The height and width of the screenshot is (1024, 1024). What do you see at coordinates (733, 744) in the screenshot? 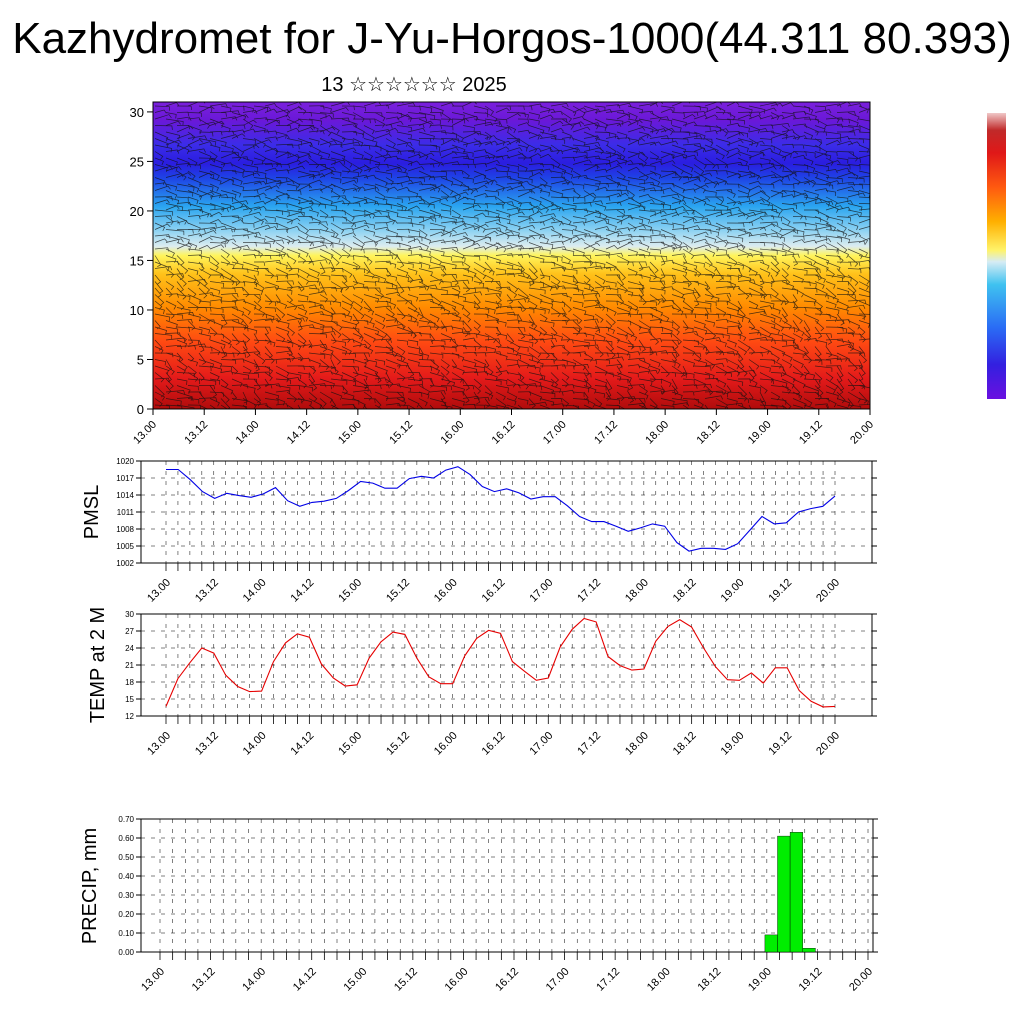
I see `temp-x-tick-label: 19.00` at bounding box center [733, 744].